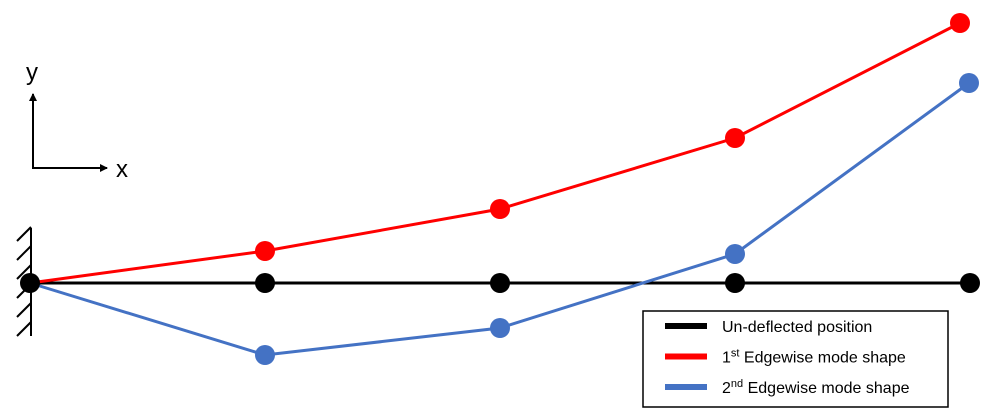 Image resolution: width=999 pixels, height=414 pixels. Describe the element at coordinates (816, 387) in the screenshot. I see `legend-label-mode2: 2nd Edgewise mode shape` at that location.